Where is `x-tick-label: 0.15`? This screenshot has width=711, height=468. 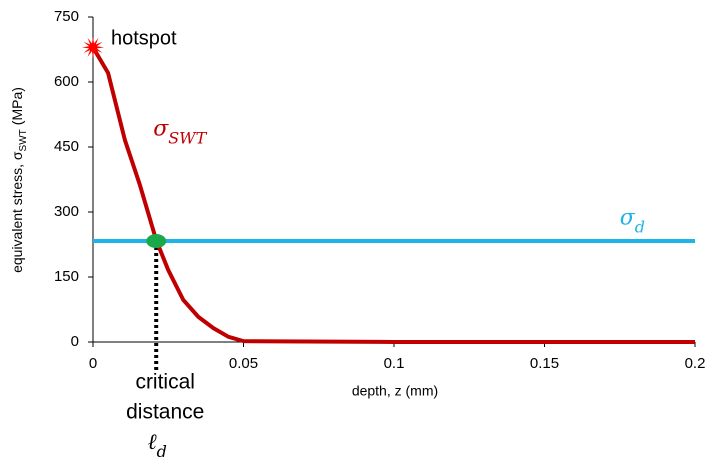 x-tick-label: 0.15 is located at coordinates (544, 363).